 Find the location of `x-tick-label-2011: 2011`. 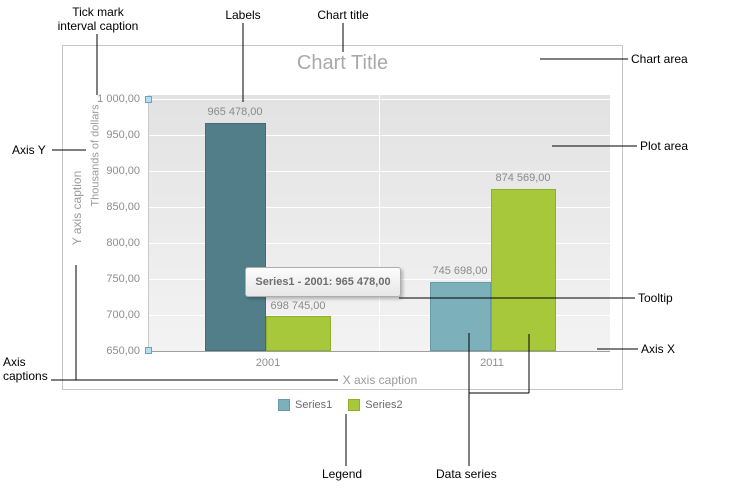

x-tick-label-2011: 2011 is located at coordinates (492, 363).